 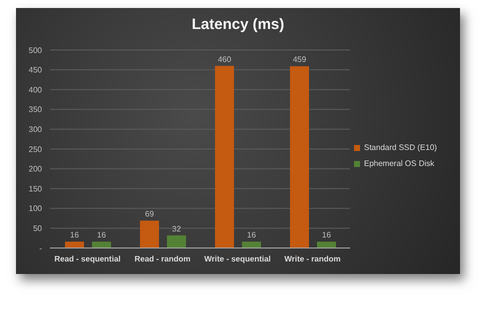 I want to click on data-label: 459, so click(x=299, y=59).